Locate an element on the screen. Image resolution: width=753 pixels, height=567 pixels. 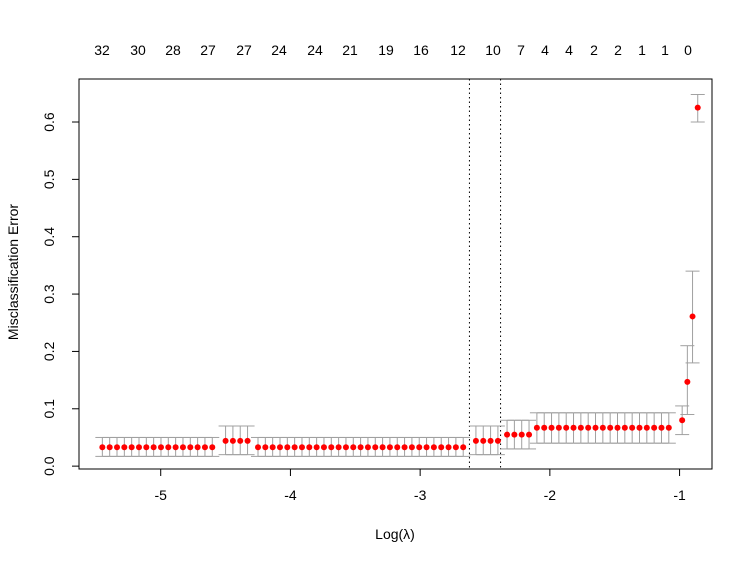
y-tick-label: 0.3 is located at coordinates (49, 294).